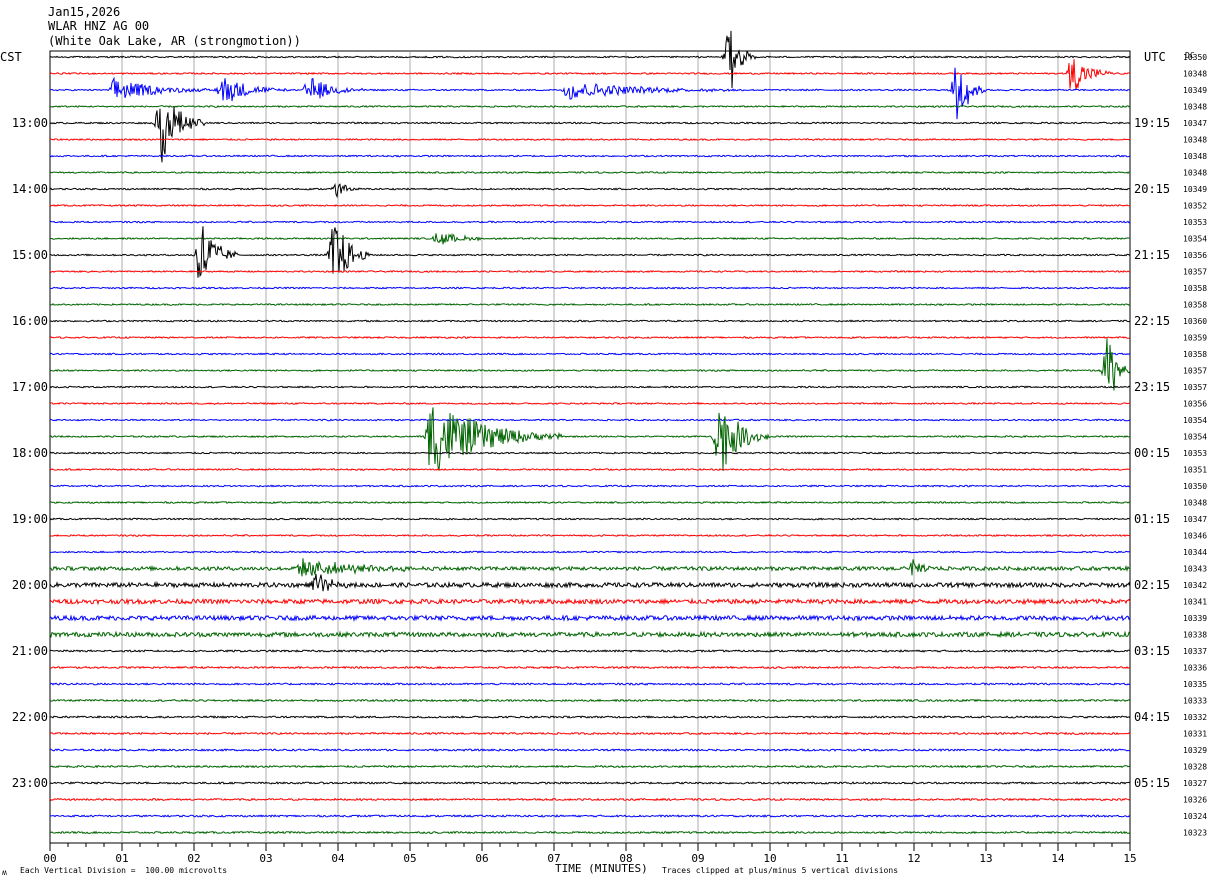 The height and width of the screenshot is (886, 1210). I want to click on x-tick-label: 03, so click(265, 858).